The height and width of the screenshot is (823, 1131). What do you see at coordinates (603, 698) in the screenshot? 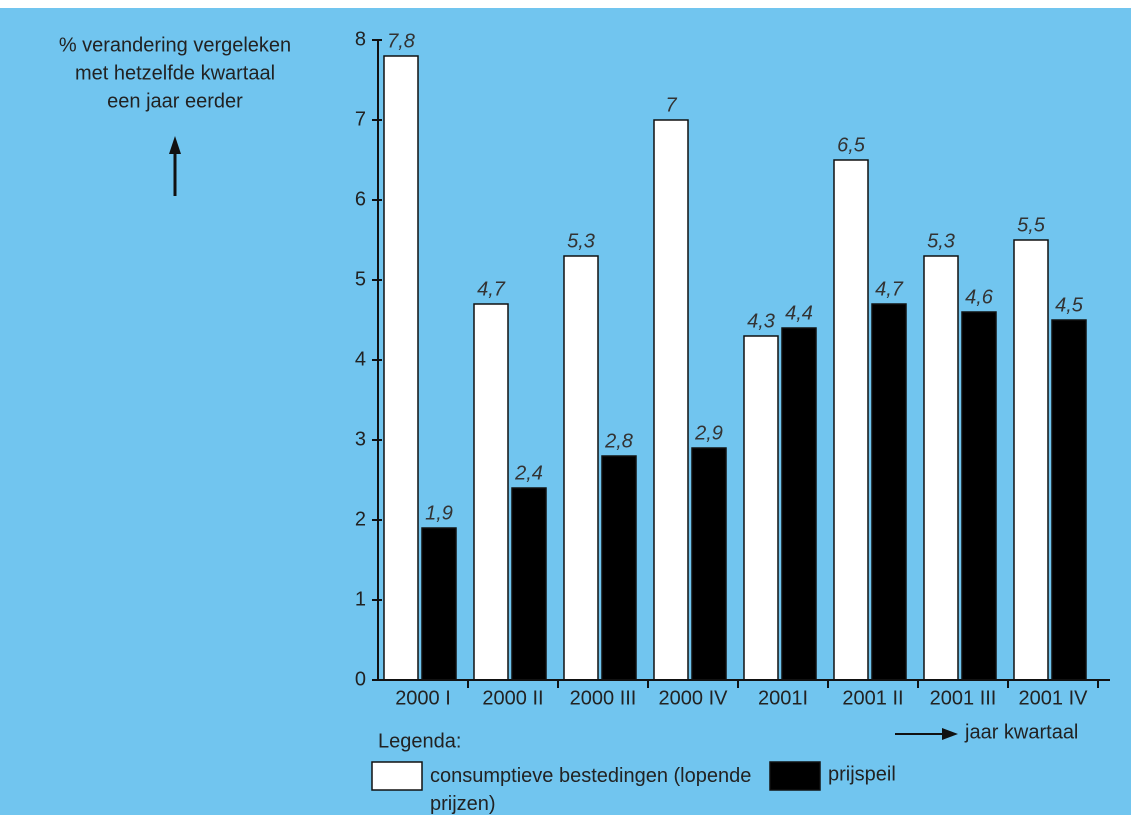
I see `x-tick-label: 2000 III` at bounding box center [603, 698].